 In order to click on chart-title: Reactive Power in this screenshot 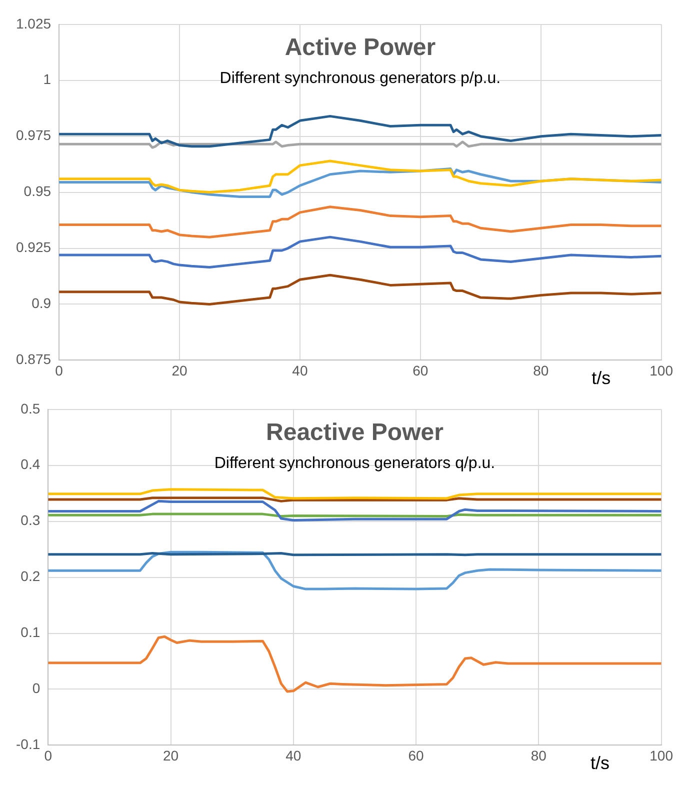, I will do `click(355, 432)`.